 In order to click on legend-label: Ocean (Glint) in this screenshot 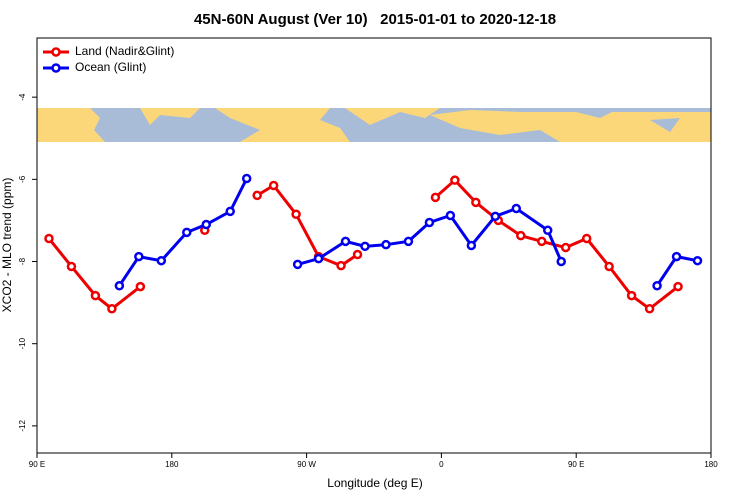, I will do `click(110, 67)`.